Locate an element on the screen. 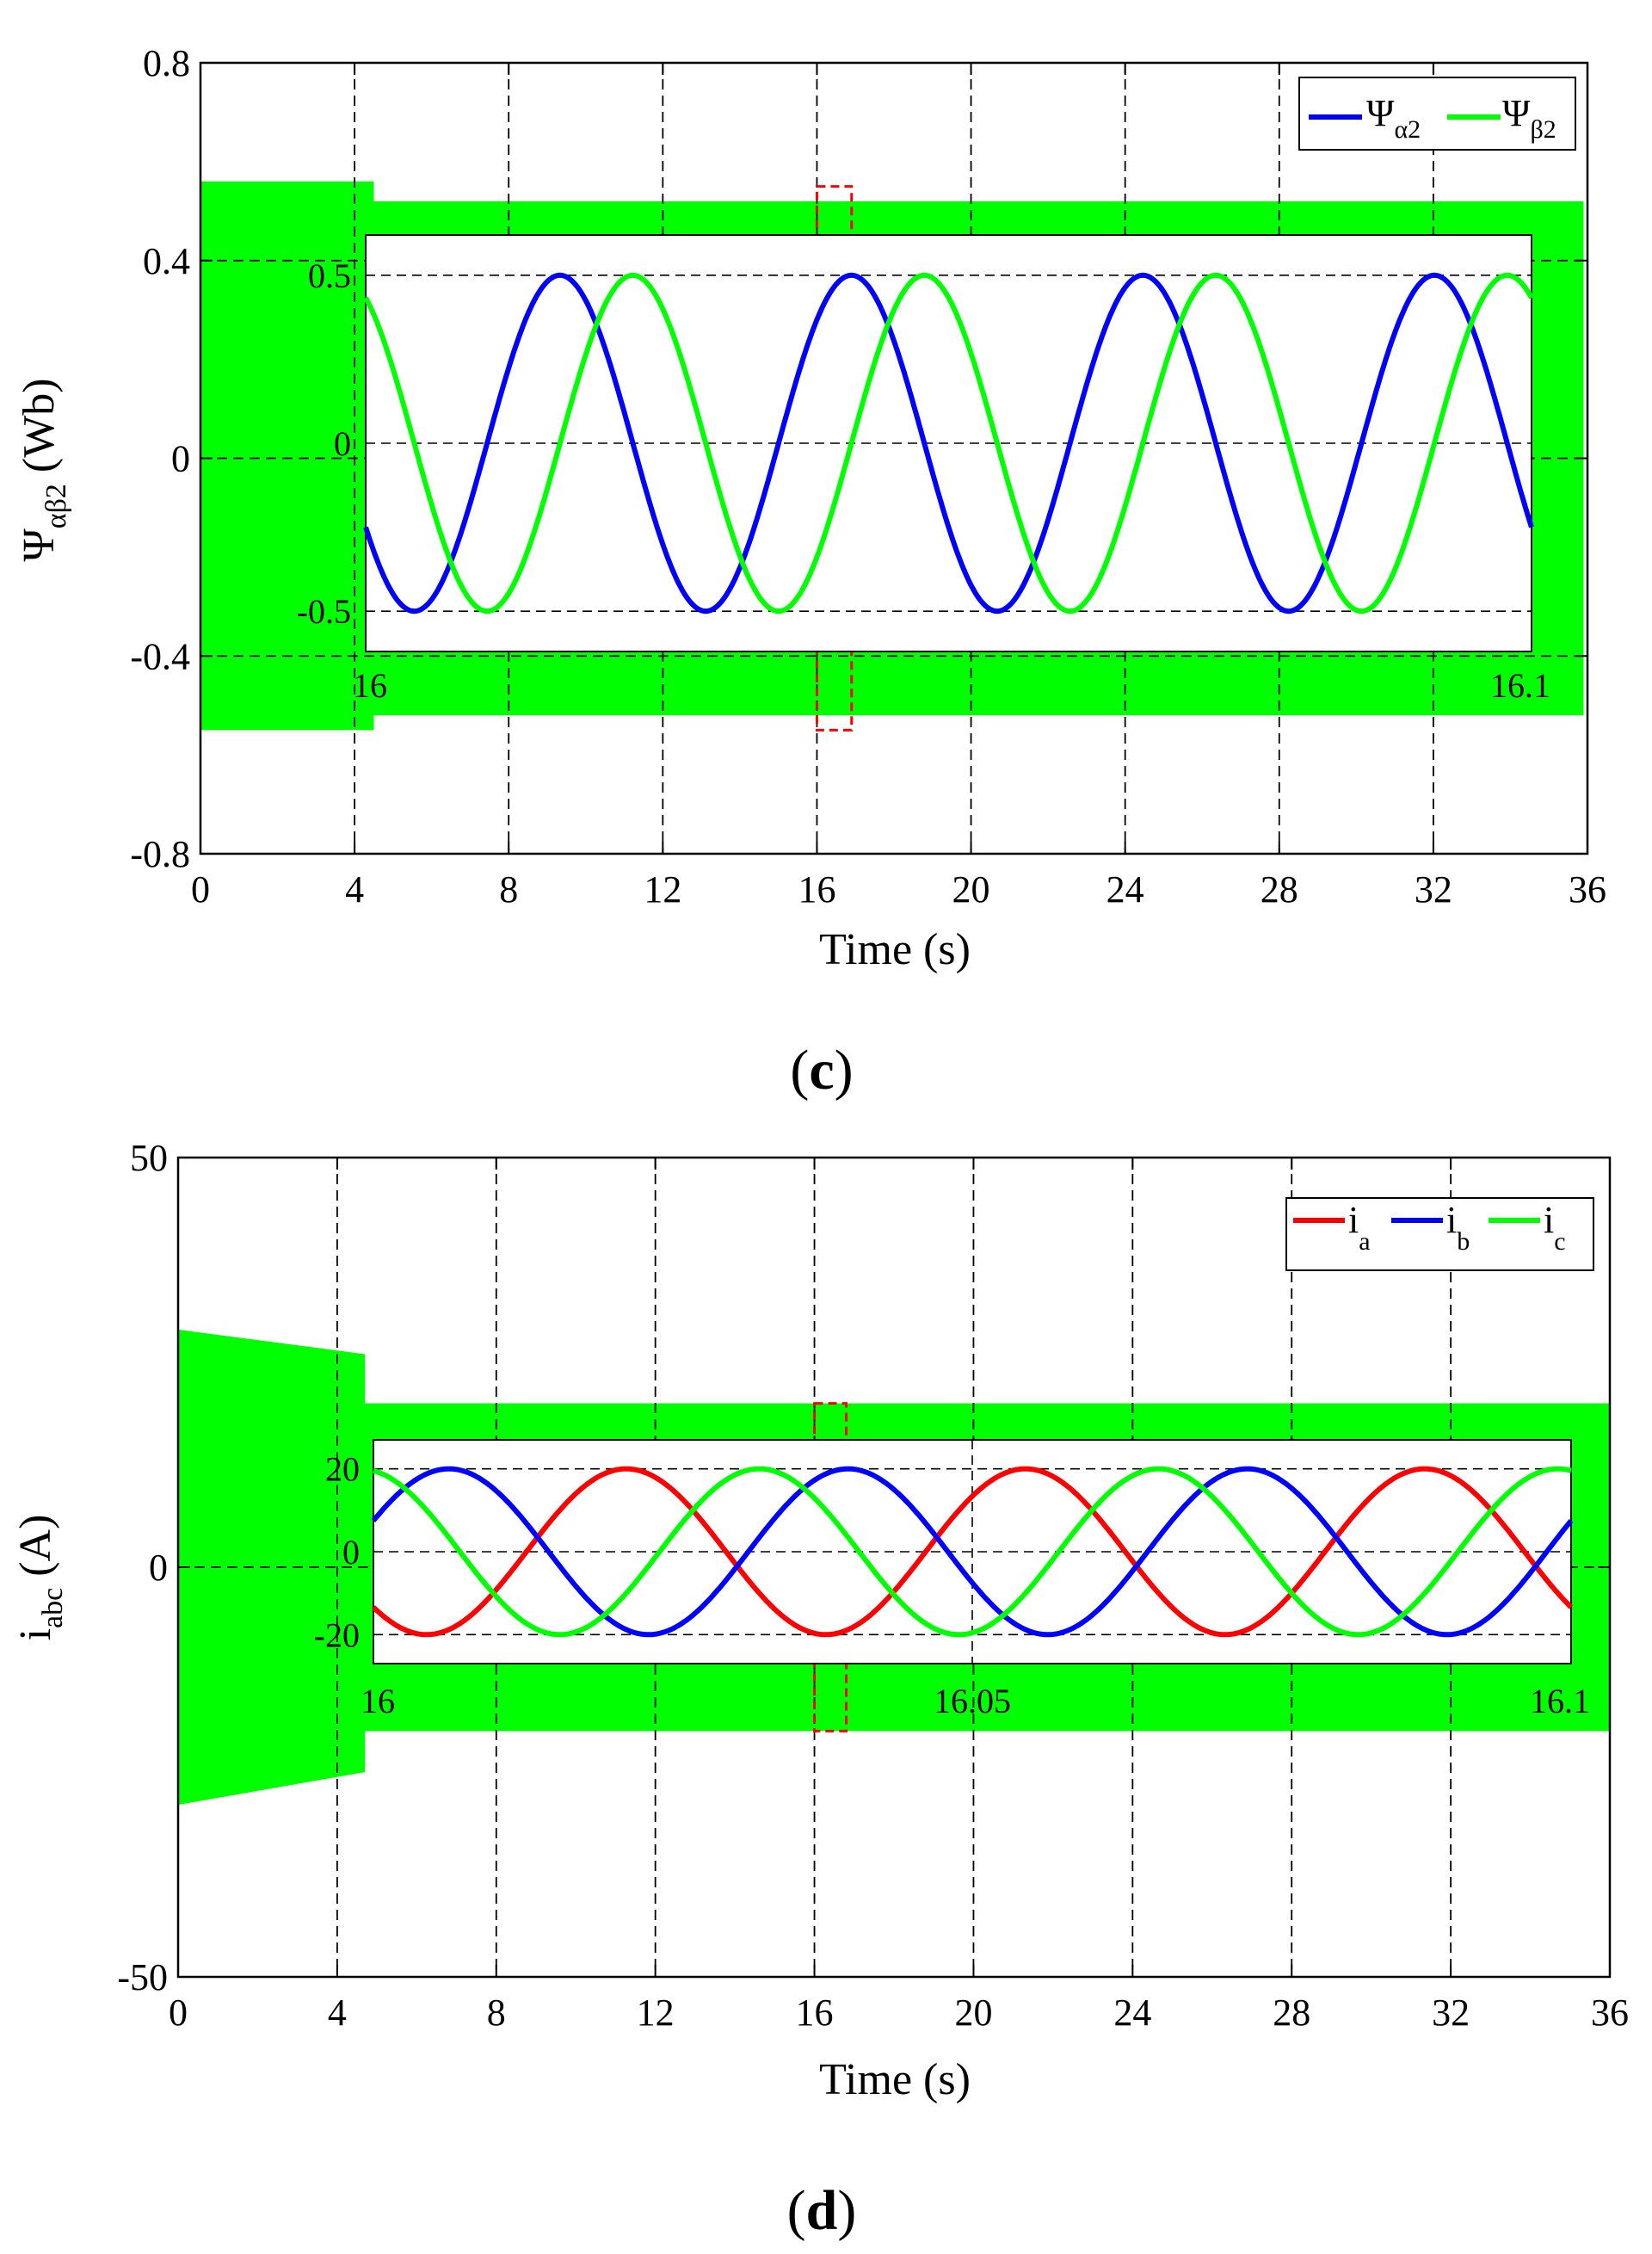  chart-c-xtick-label: 32 is located at coordinates (1433, 890).